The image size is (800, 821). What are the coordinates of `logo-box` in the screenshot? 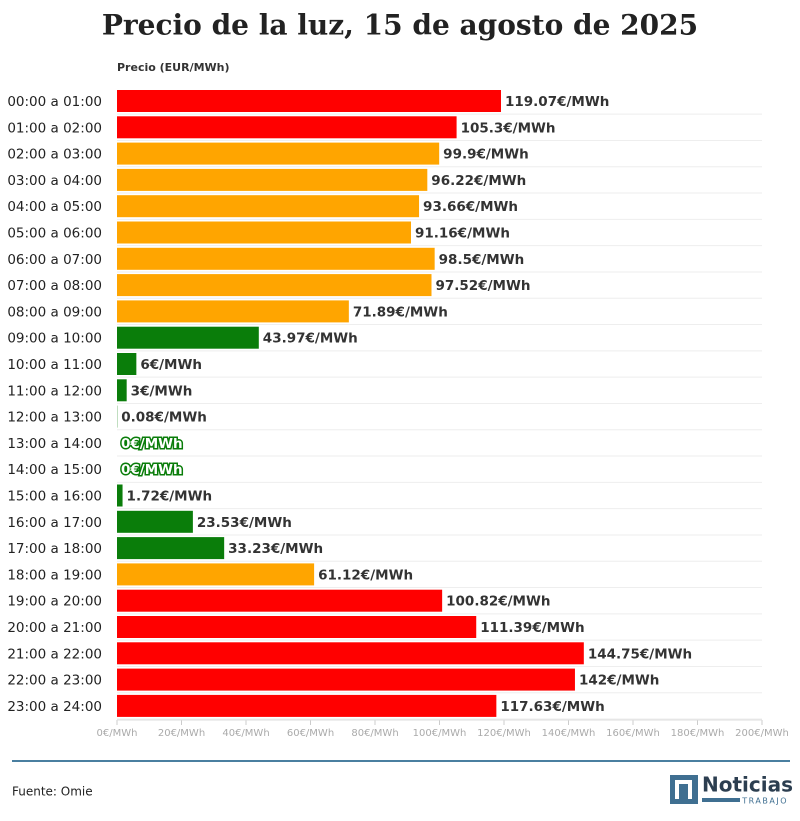 It's located at (684, 789).